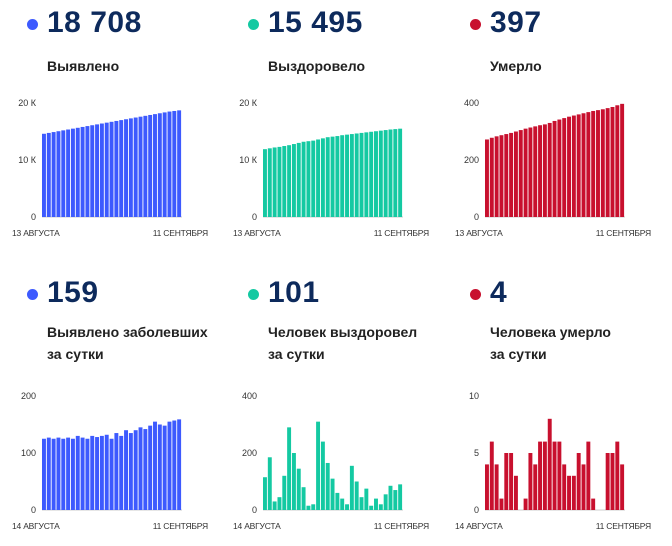 The height and width of the screenshot is (546, 672). Describe the element at coordinates (343, 332) in the screenshot. I see `panel-label-line-1: Человек выздоровел` at that location.